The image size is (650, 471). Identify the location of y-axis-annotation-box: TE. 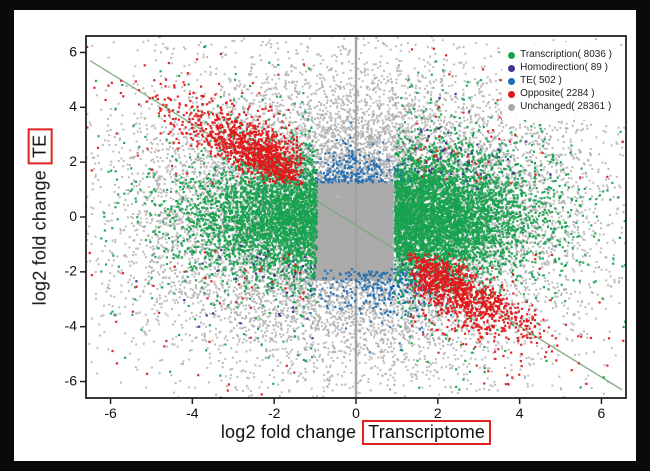
(40, 146).